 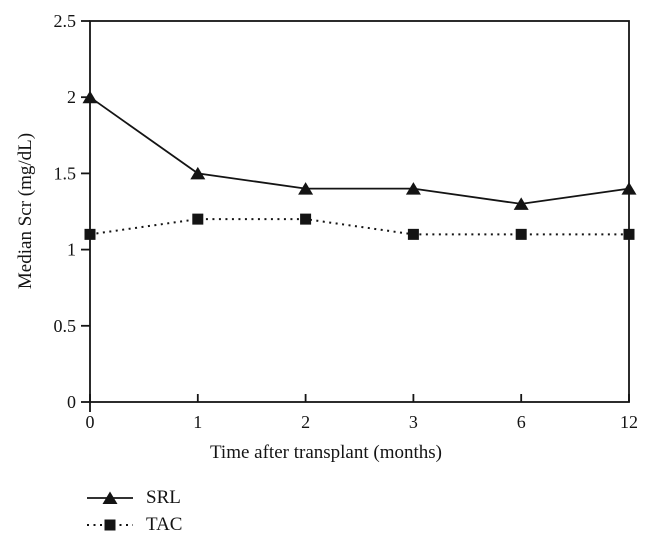 What do you see at coordinates (134, 498) in the screenshot?
I see `legend-item-srl: SRL` at bounding box center [134, 498].